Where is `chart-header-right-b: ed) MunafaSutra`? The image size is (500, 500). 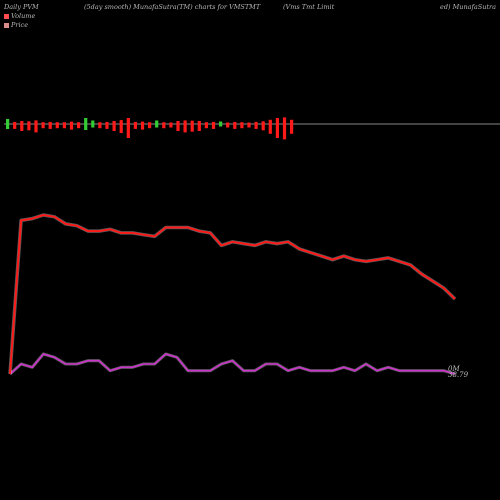 chart-header-right-b: ed) MunafaSutra is located at coordinates (468, 7).